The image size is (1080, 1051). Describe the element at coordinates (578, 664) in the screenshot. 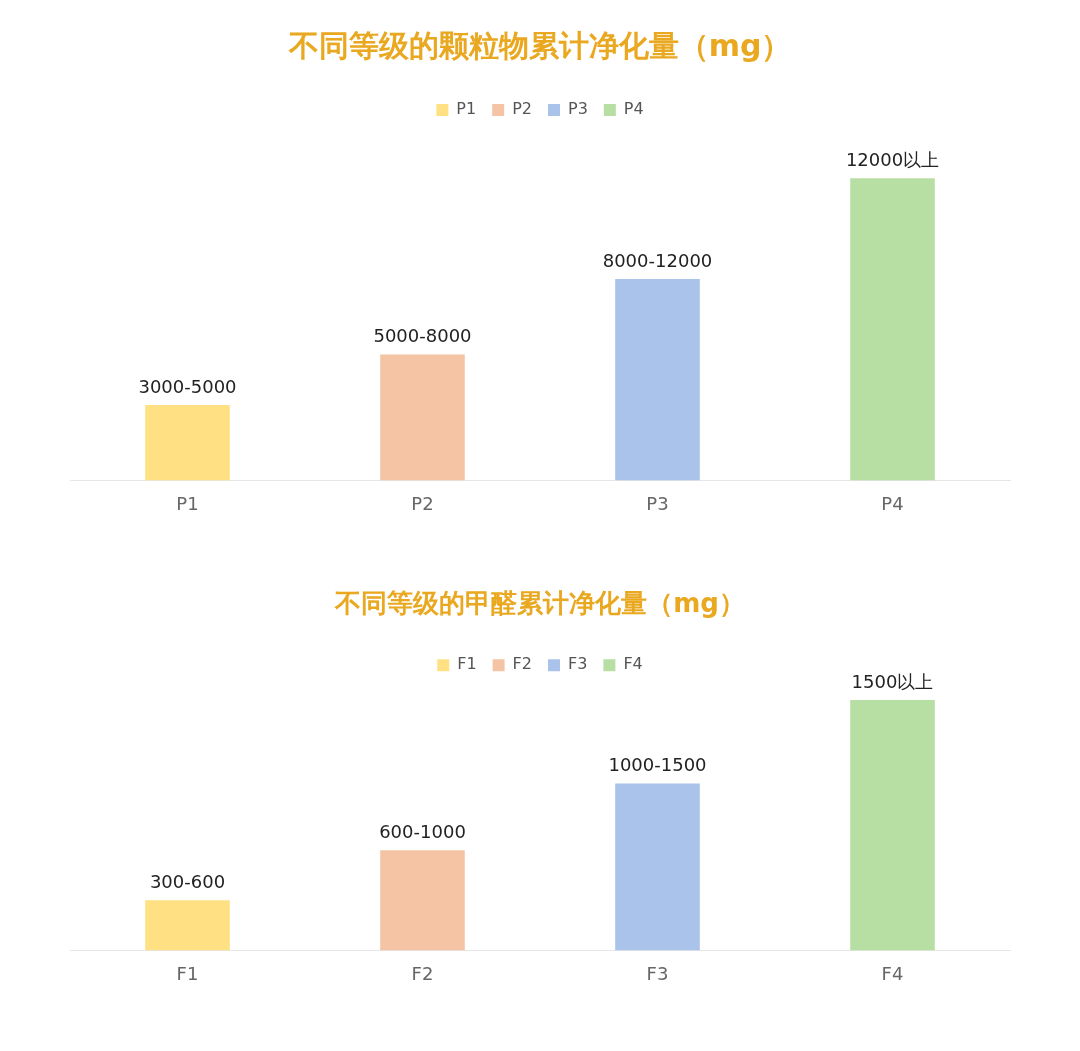

I see `legend-label: F3` at that location.